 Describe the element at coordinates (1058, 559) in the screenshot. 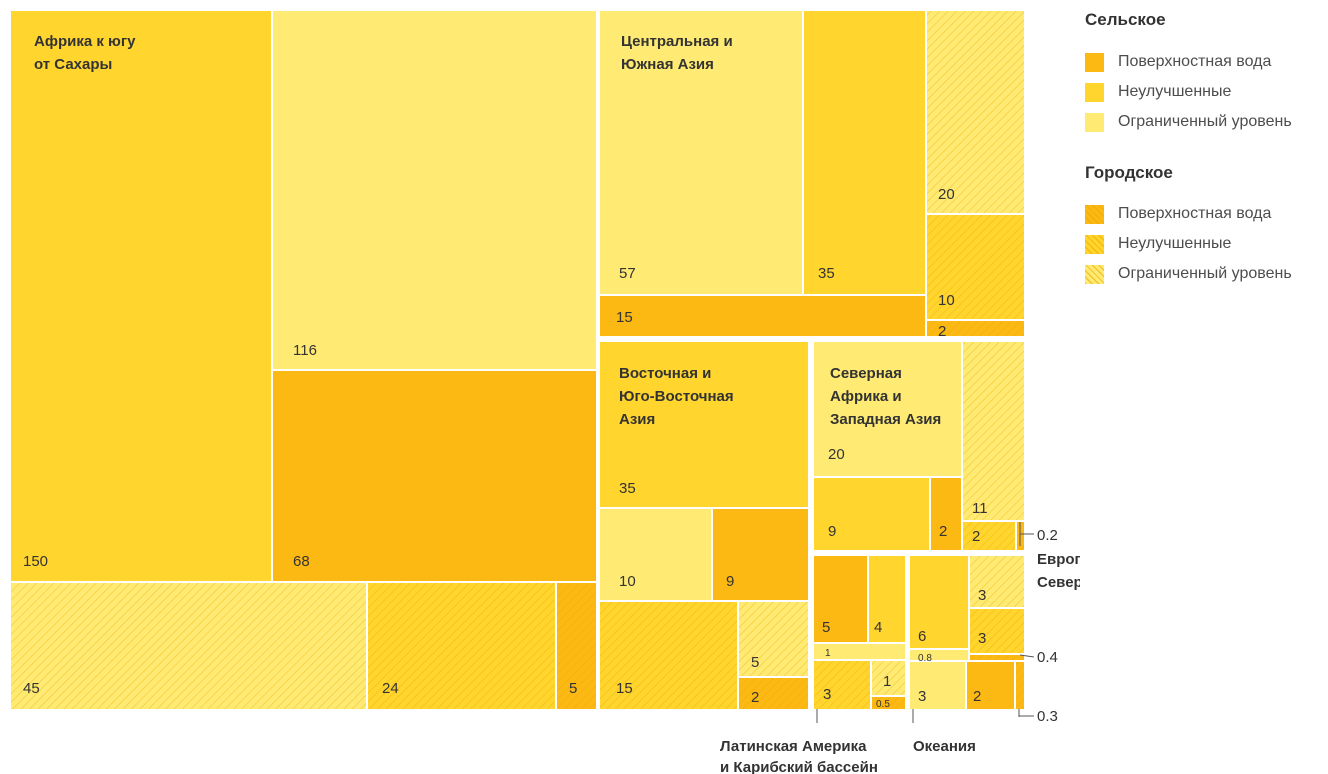

I see `region-title-external: Европа и` at that location.